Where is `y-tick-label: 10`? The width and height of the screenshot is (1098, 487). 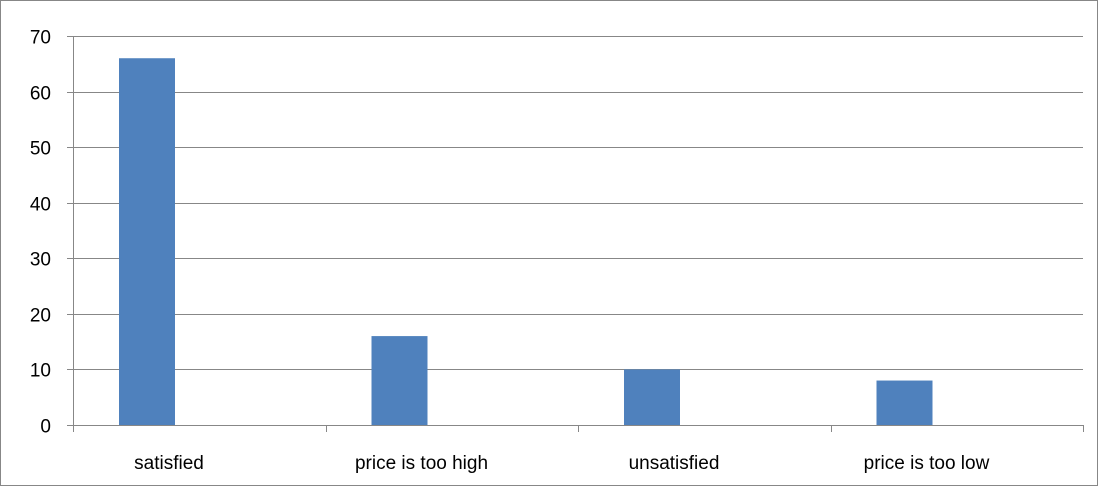
y-tick-label: 10 is located at coordinates (40, 371).